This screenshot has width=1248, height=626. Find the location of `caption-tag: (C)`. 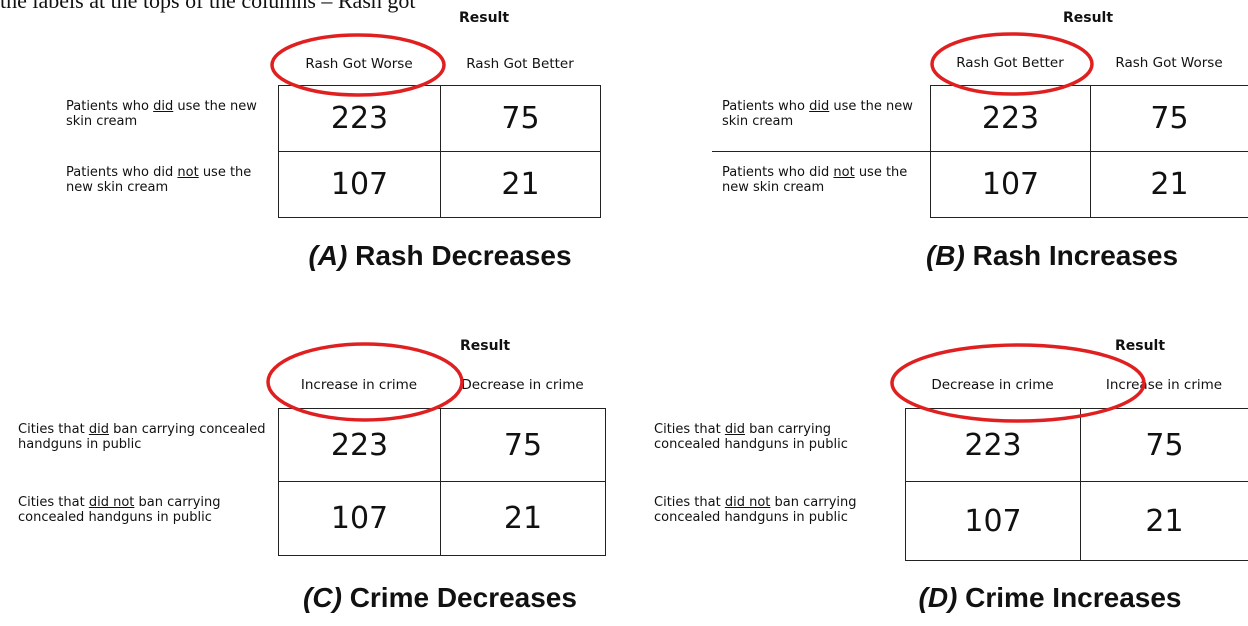

caption-tag: (C) is located at coordinates (322, 597).